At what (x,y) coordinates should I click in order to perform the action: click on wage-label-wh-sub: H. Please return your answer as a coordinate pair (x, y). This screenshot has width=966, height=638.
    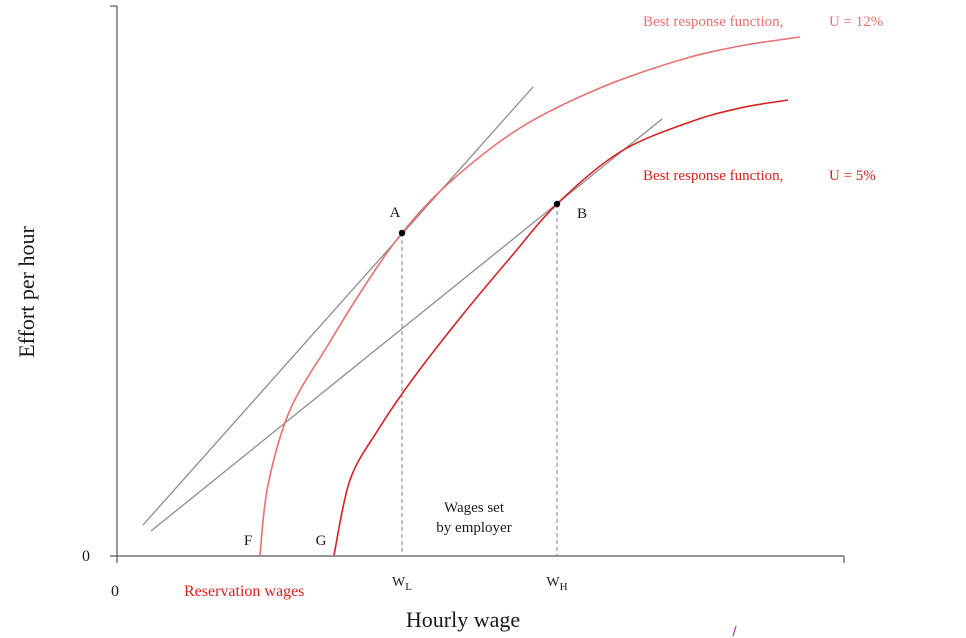
    Looking at the image, I should click on (564, 587).